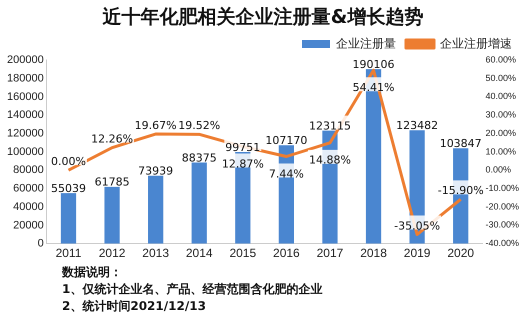 This screenshot has height=326, width=526. I want to click on y-tick-label: 200000, so click(25, 60).